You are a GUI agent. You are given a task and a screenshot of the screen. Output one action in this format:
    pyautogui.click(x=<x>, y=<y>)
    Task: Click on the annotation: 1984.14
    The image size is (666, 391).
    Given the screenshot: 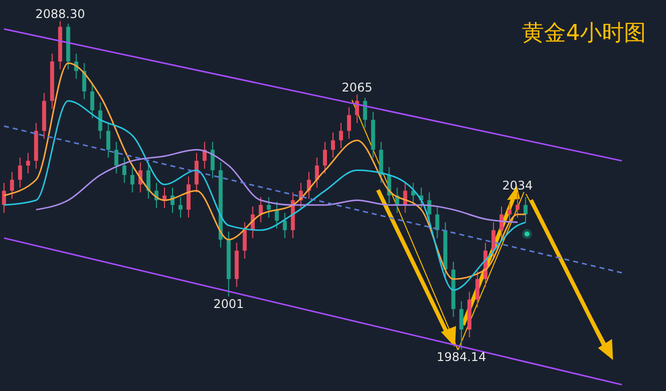 What is the action you would take?
    pyautogui.click(x=461, y=357)
    